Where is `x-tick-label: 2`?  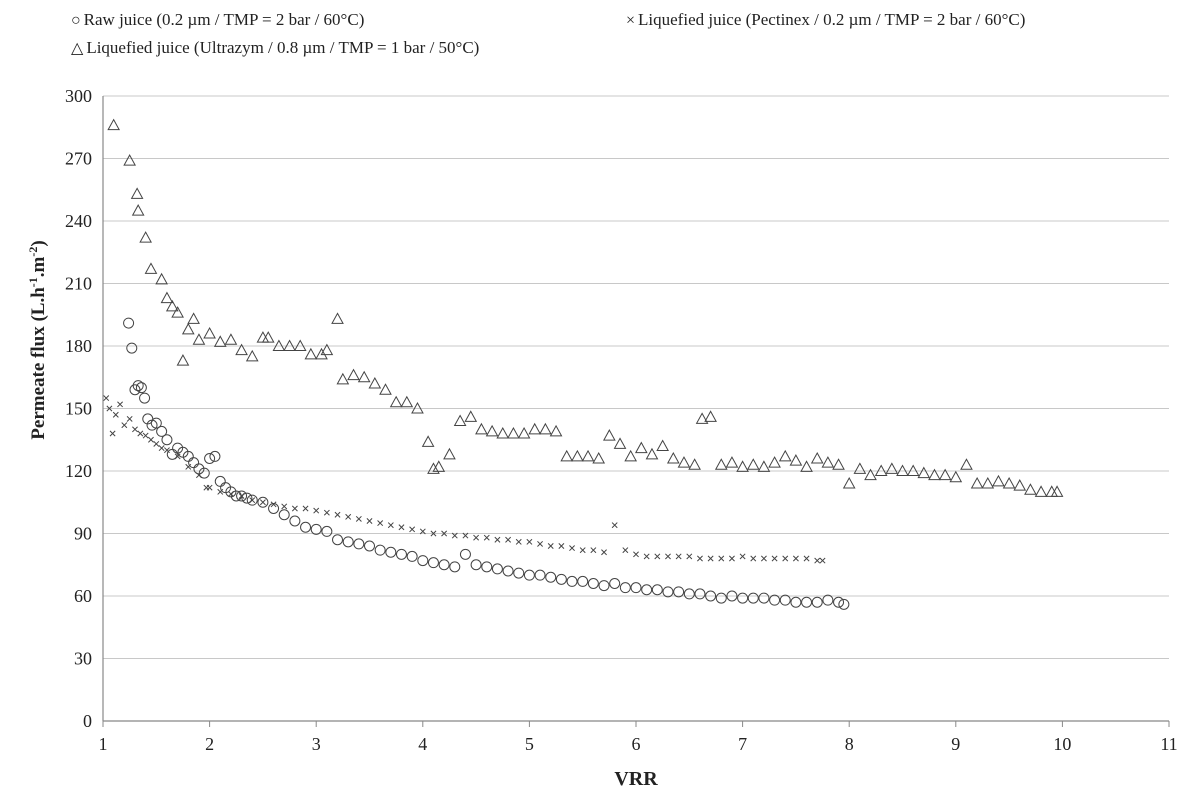 x-tick-label: 2 is located at coordinates (209, 744).